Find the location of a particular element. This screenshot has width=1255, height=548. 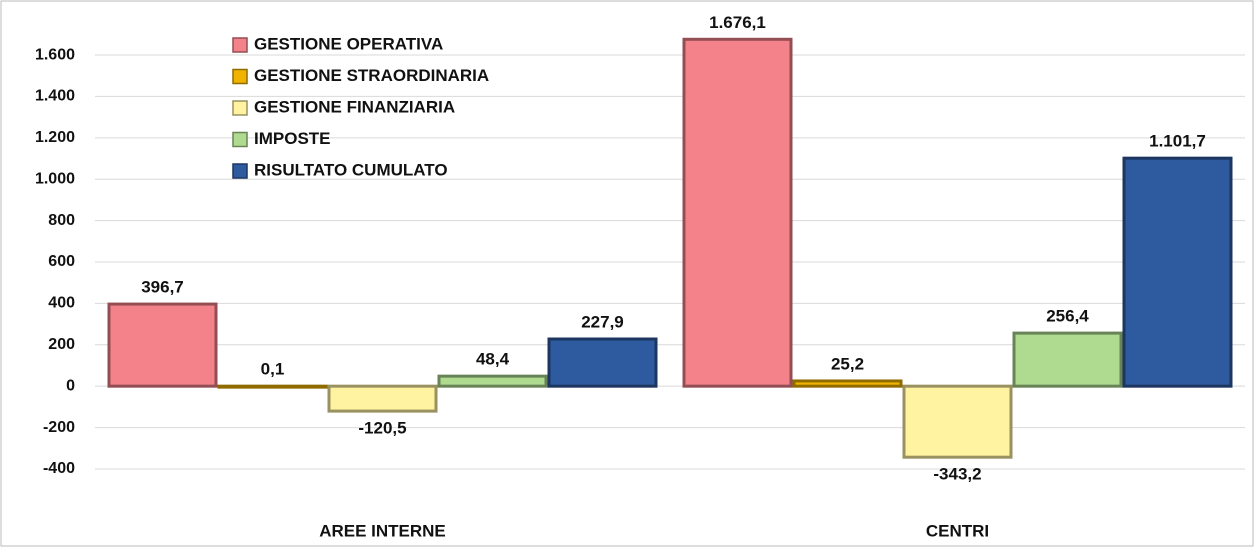

y-tick-label: 1.400 is located at coordinates (55, 96).